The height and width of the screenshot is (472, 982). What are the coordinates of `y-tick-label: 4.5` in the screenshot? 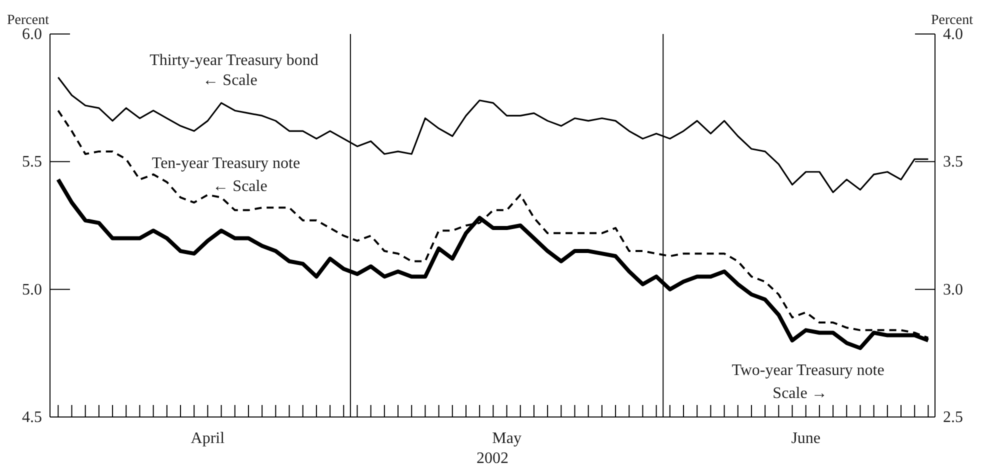 It's located at (32, 417).